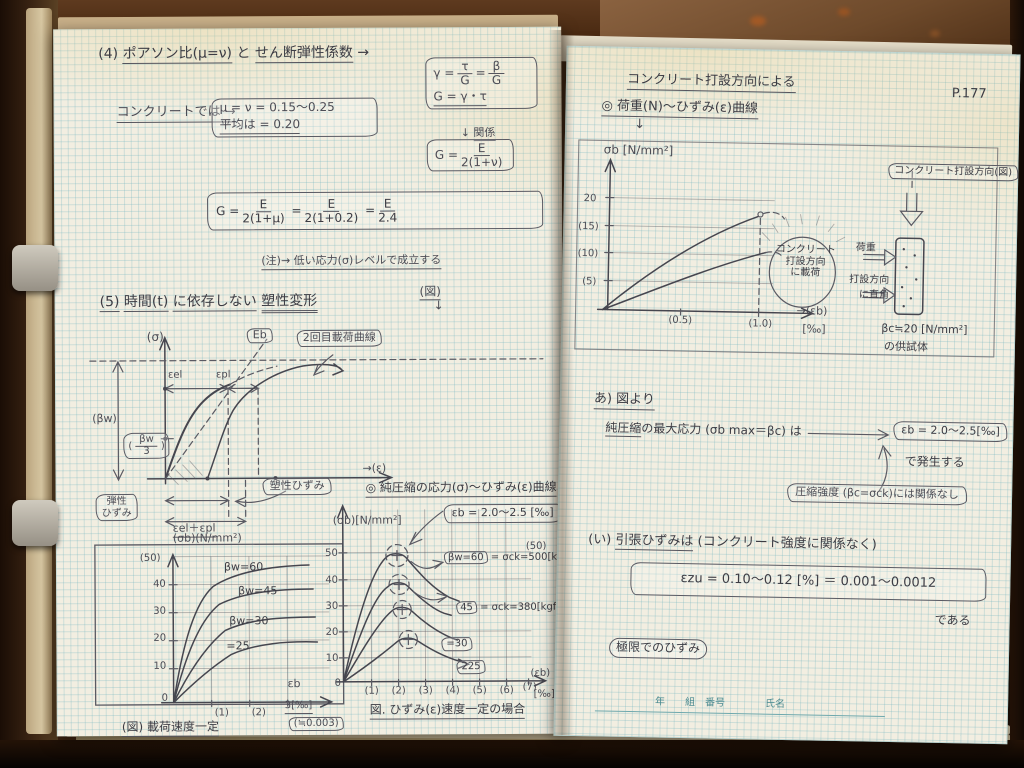 This screenshot has width=1024, height=768. Describe the element at coordinates (316, 431) in the screenshot. I see `chart-plastic-deformation` at that location.